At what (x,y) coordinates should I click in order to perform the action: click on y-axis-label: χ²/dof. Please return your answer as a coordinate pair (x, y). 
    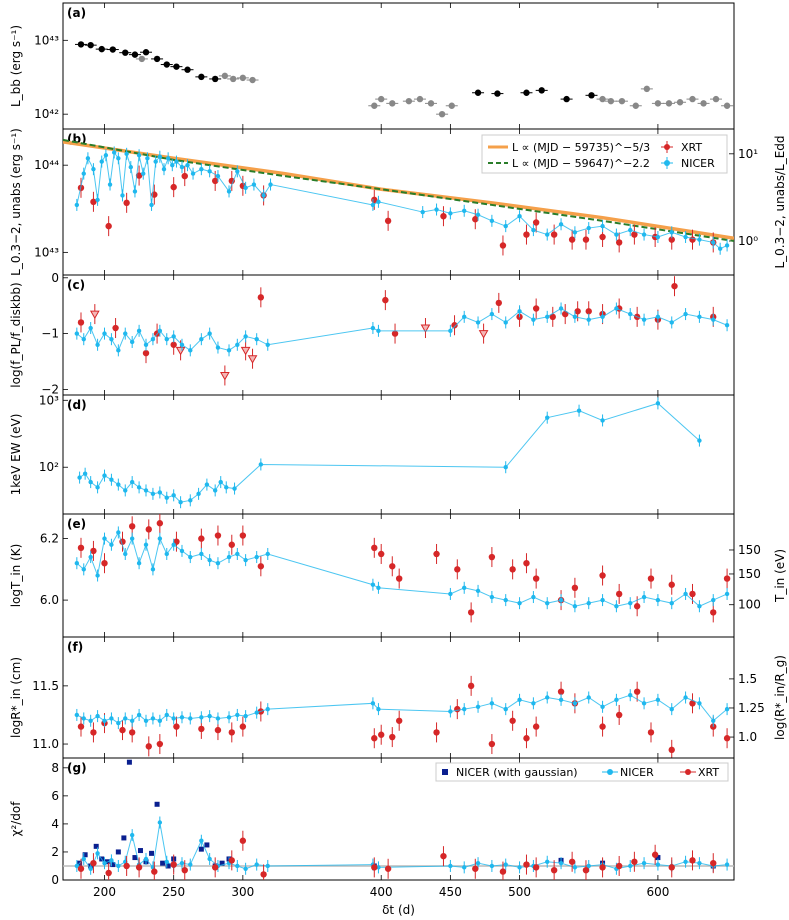
    Looking at the image, I should click on (16, 819).